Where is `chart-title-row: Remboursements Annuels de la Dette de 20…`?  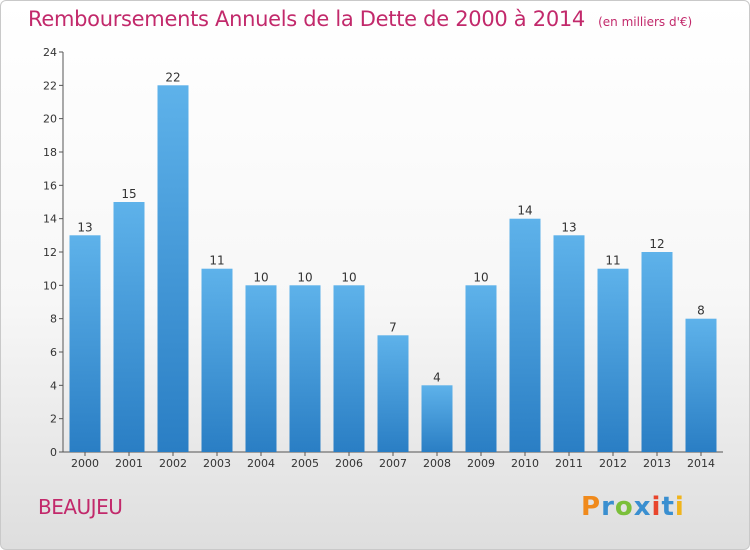 chart-title-row: Remboursements Annuels de la Dette de 20… is located at coordinates (360, 19).